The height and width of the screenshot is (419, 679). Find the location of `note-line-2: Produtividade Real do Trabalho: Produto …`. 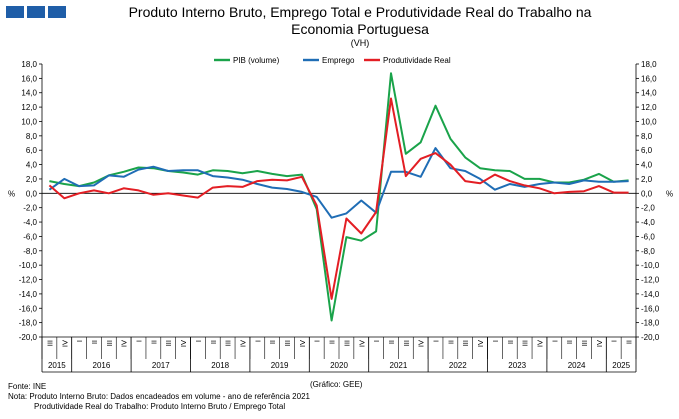

note-line-2: Produtividade Real do Trabalho: Produto … is located at coordinates (160, 406).